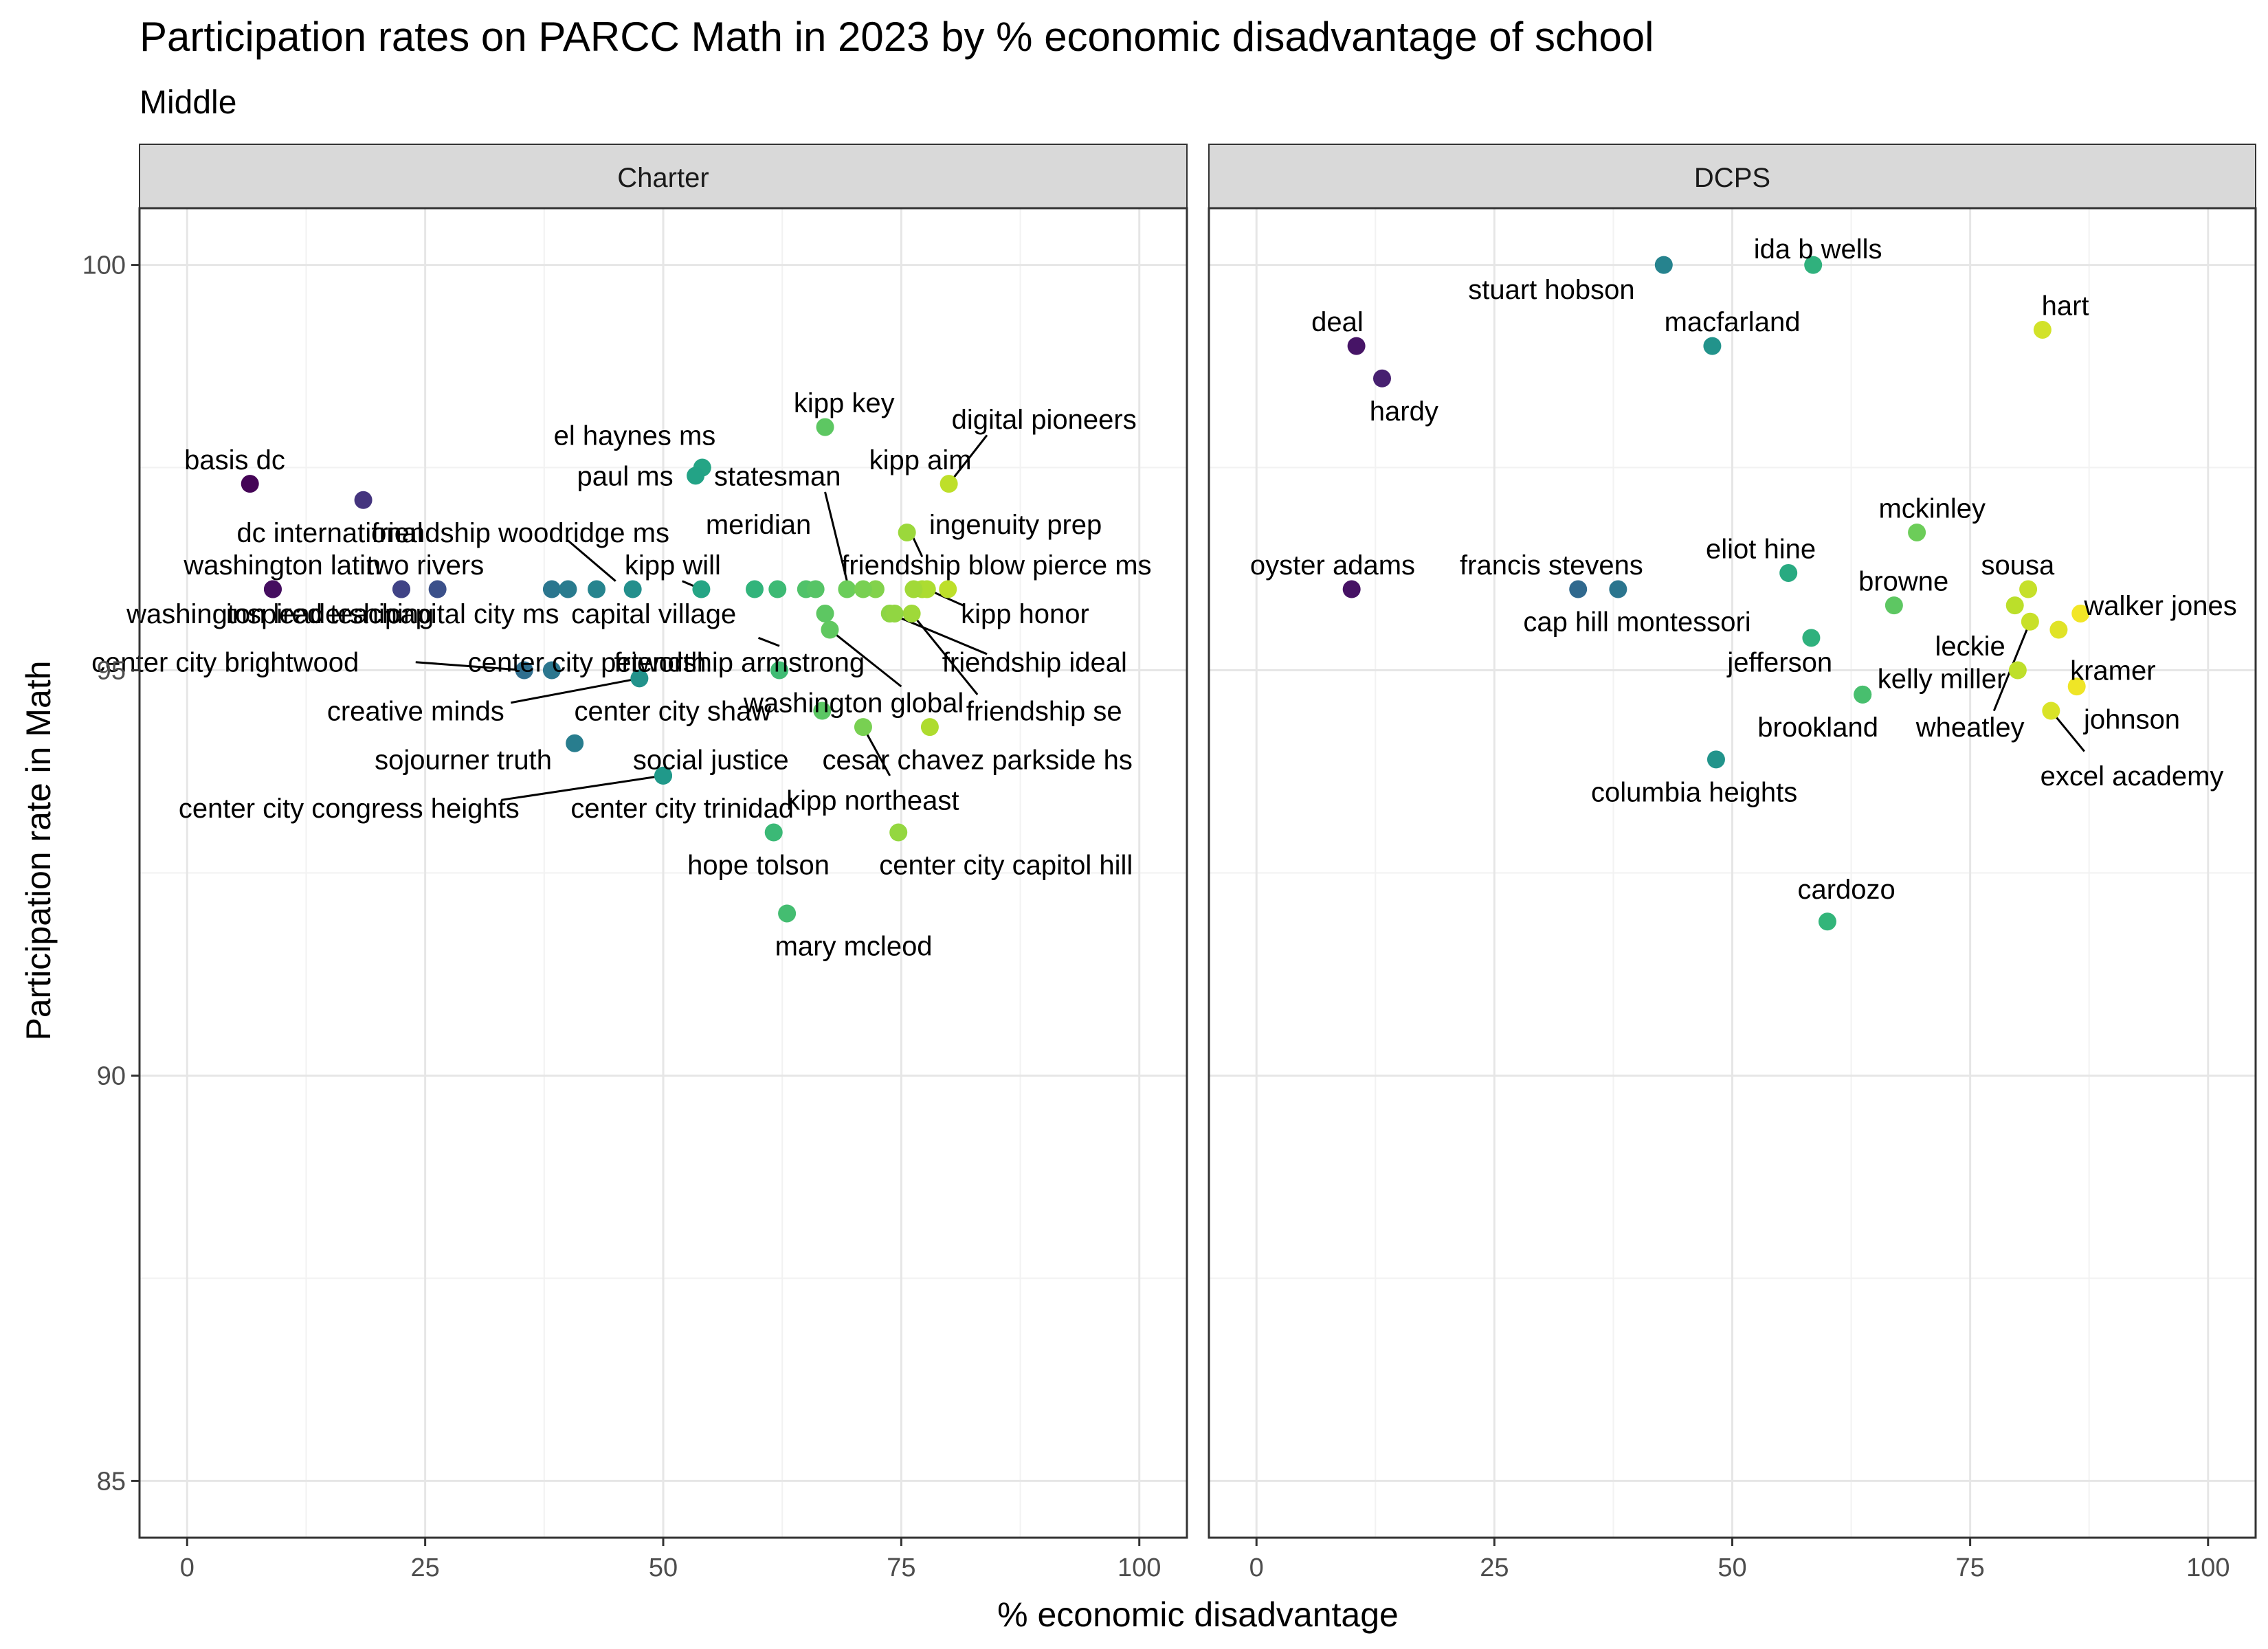 The height and width of the screenshot is (1649, 2268). Describe the element at coordinates (1818, 728) in the screenshot. I see `point-label-brookland: brookland` at that location.